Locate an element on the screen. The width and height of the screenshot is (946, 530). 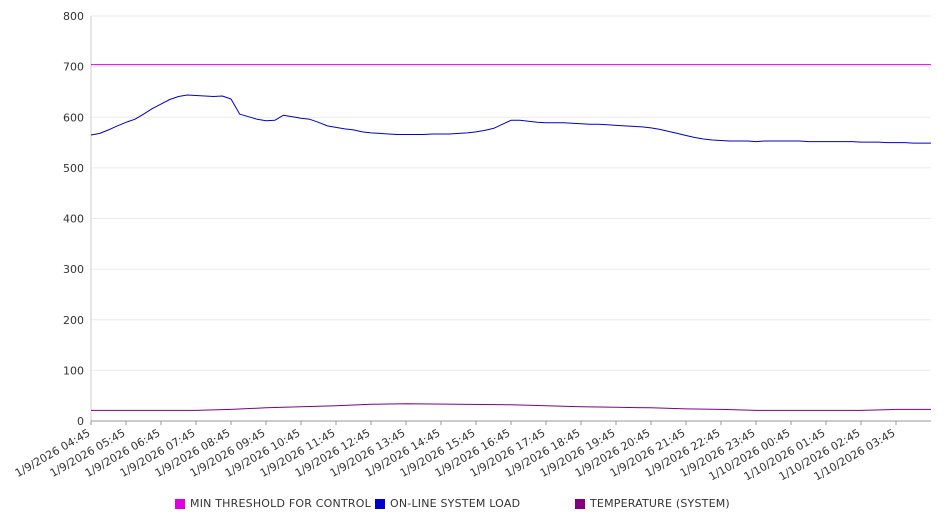
series-line-temperature-system is located at coordinates (511, 407).